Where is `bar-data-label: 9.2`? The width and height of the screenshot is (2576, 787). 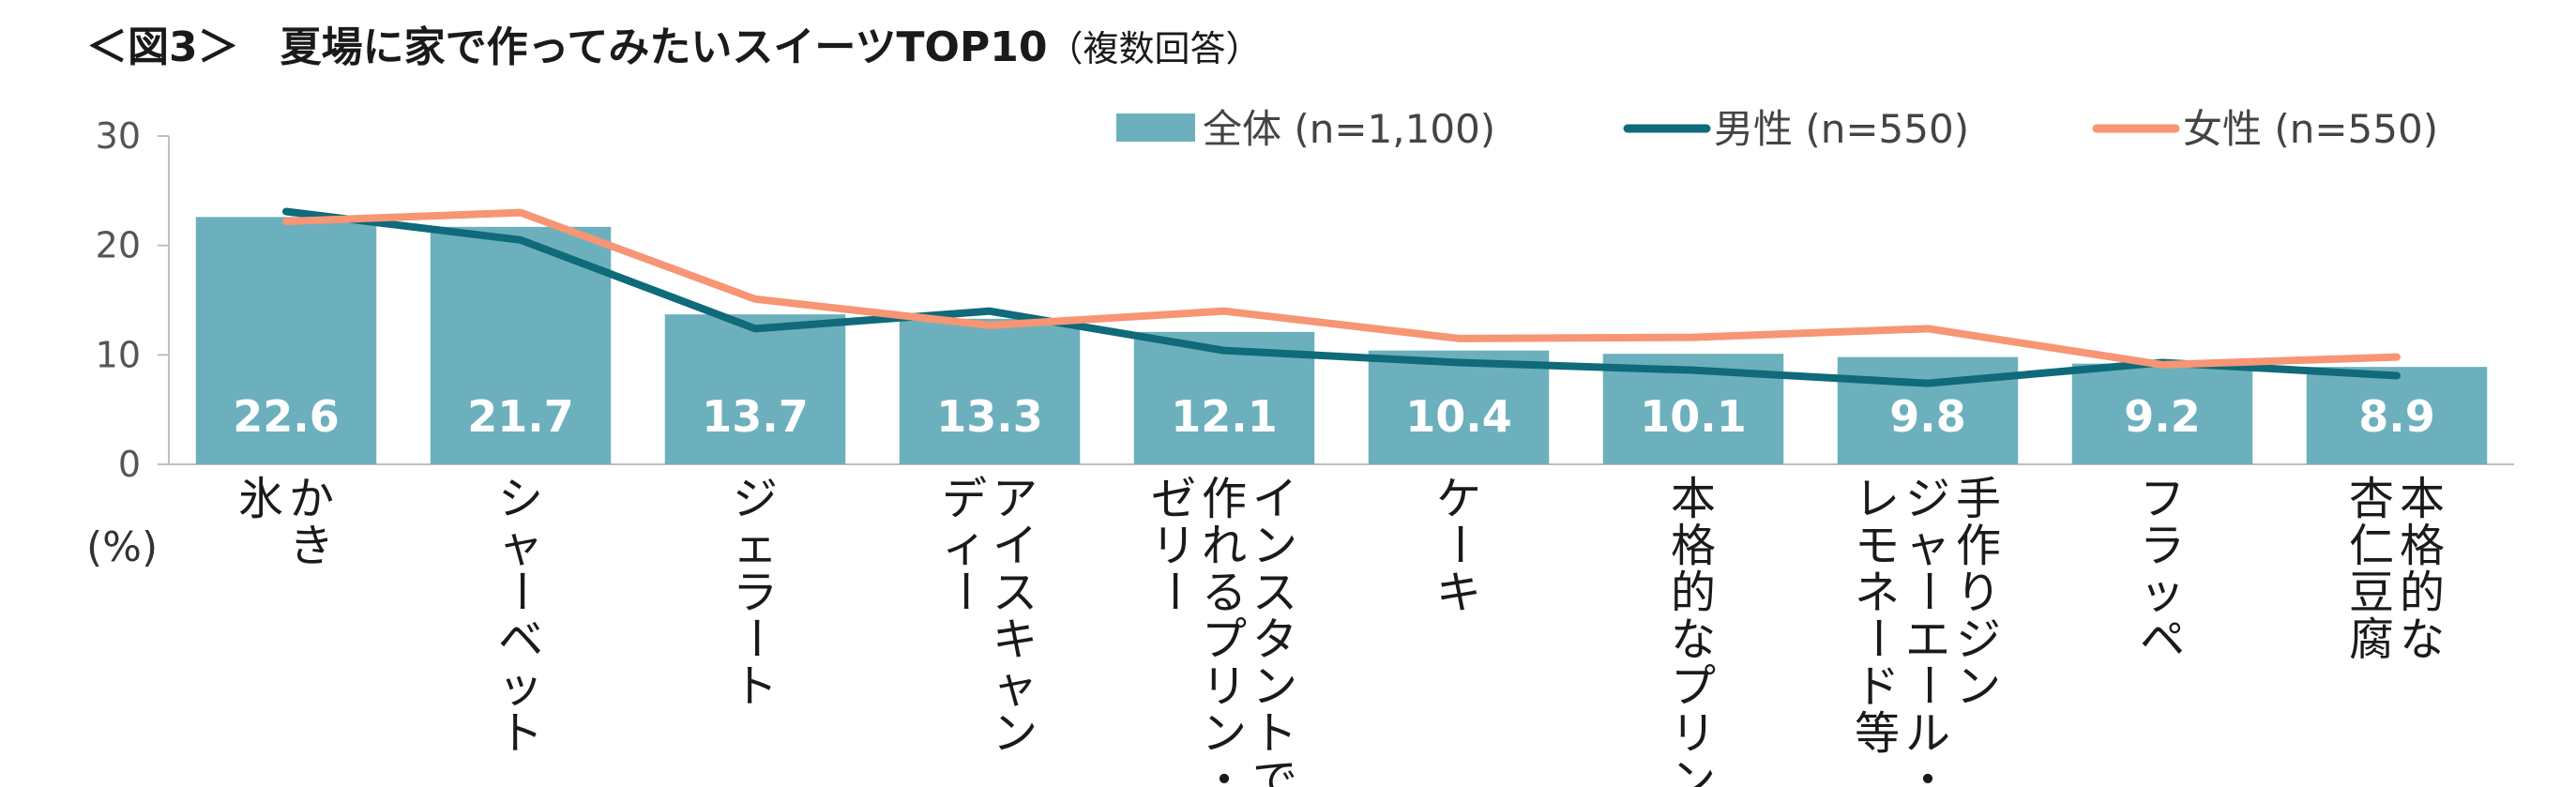
bar-data-label: 9.2 is located at coordinates (2162, 417).